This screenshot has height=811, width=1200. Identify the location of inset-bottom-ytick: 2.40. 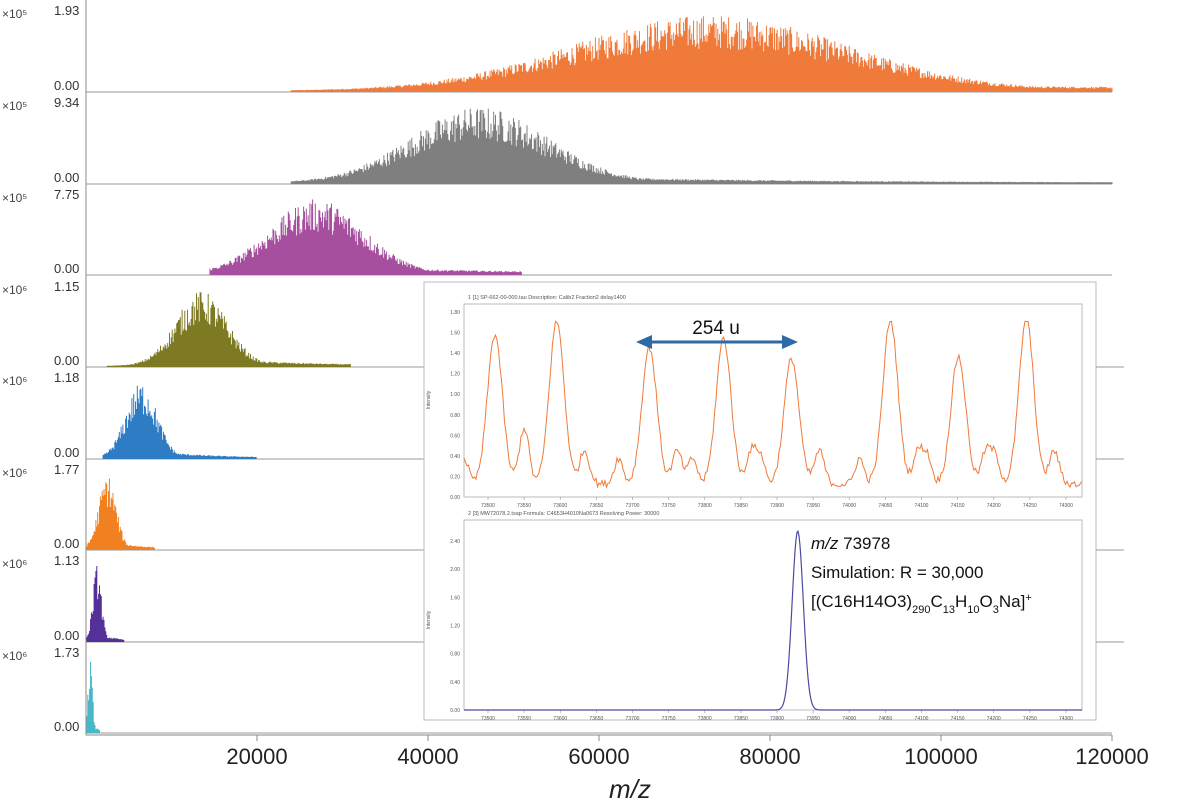
(455, 542).